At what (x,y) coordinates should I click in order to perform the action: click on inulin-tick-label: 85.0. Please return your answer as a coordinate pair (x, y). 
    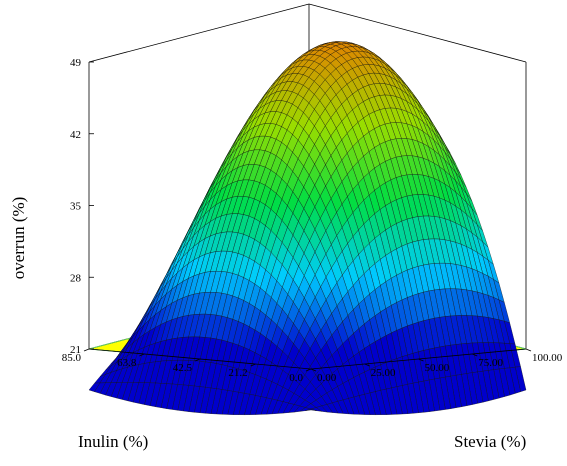
    Looking at the image, I should click on (72, 358).